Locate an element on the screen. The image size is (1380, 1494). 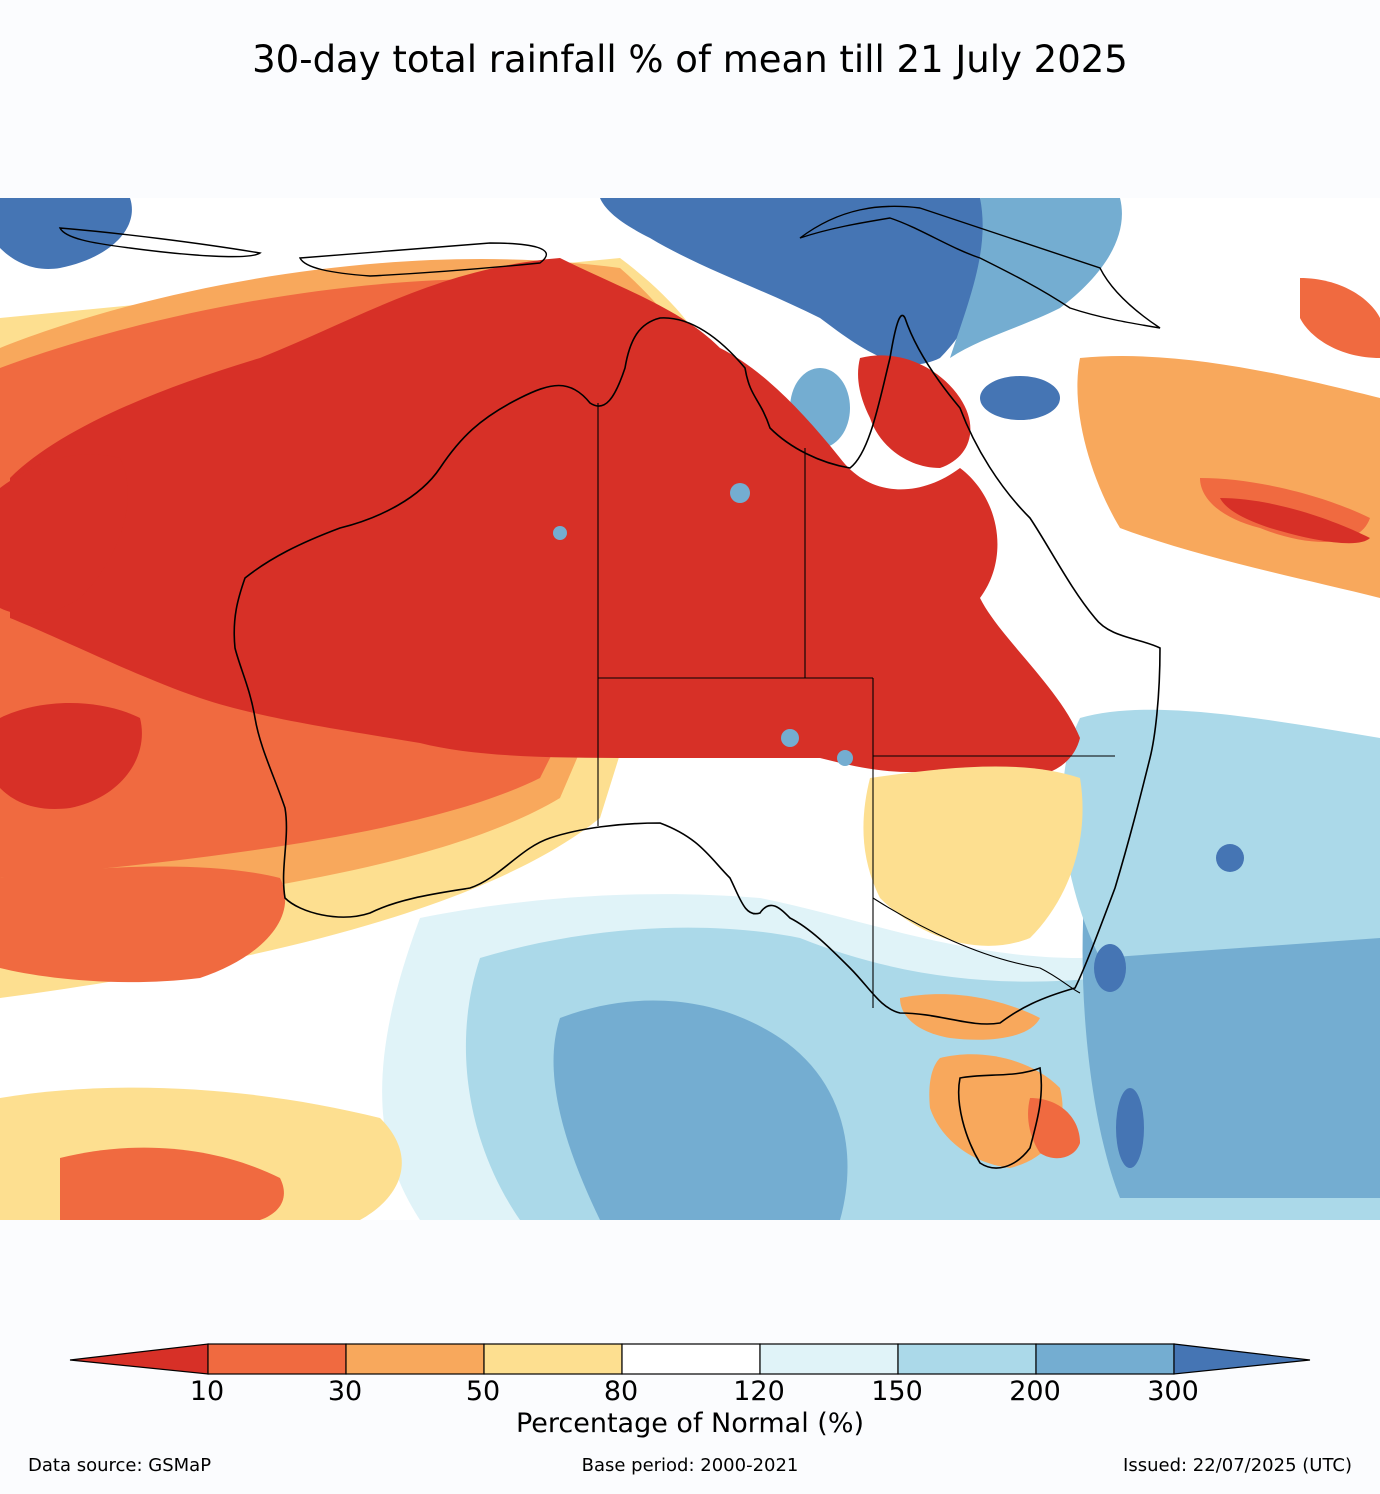
rain-zone-very-dry-west-ocean is located at coordinates (64, 534).